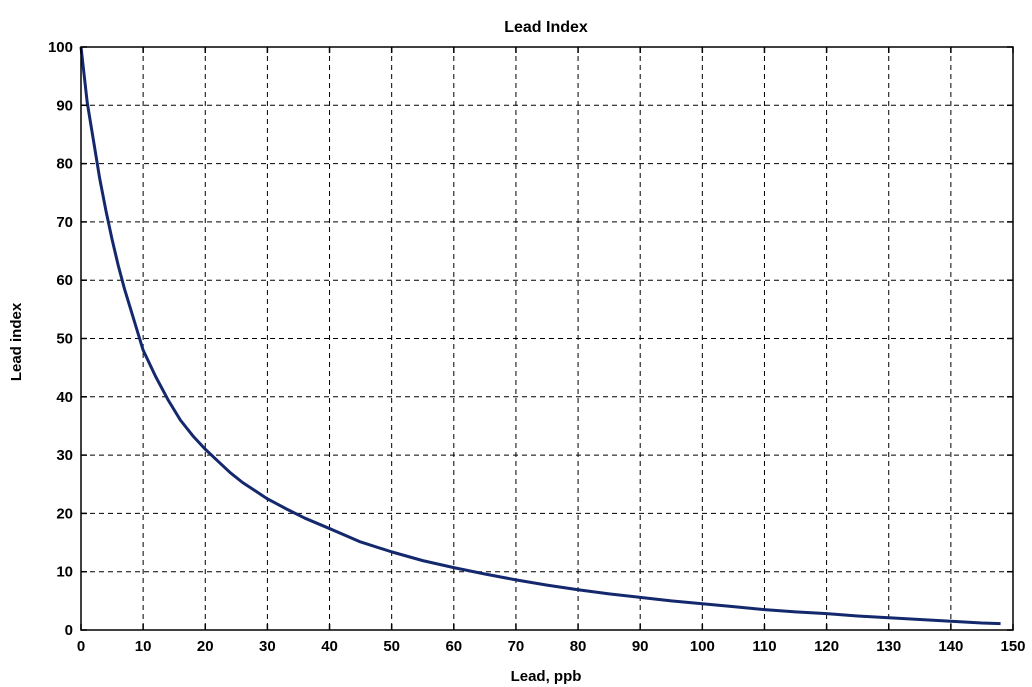 The image size is (1032, 687). What do you see at coordinates (205, 646) in the screenshot?
I see `x-tick-label: 20` at bounding box center [205, 646].